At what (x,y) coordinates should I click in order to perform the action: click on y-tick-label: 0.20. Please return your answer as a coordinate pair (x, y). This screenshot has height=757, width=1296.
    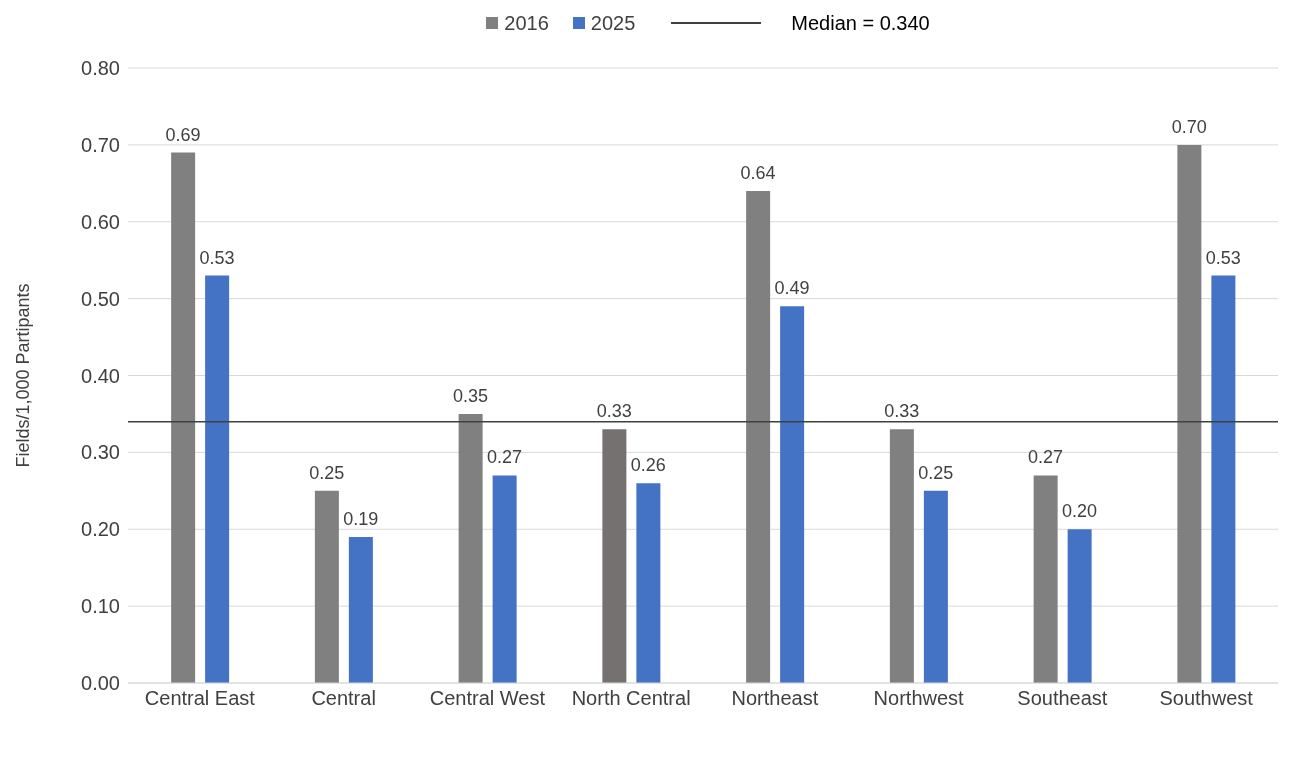
    Looking at the image, I should click on (100, 529).